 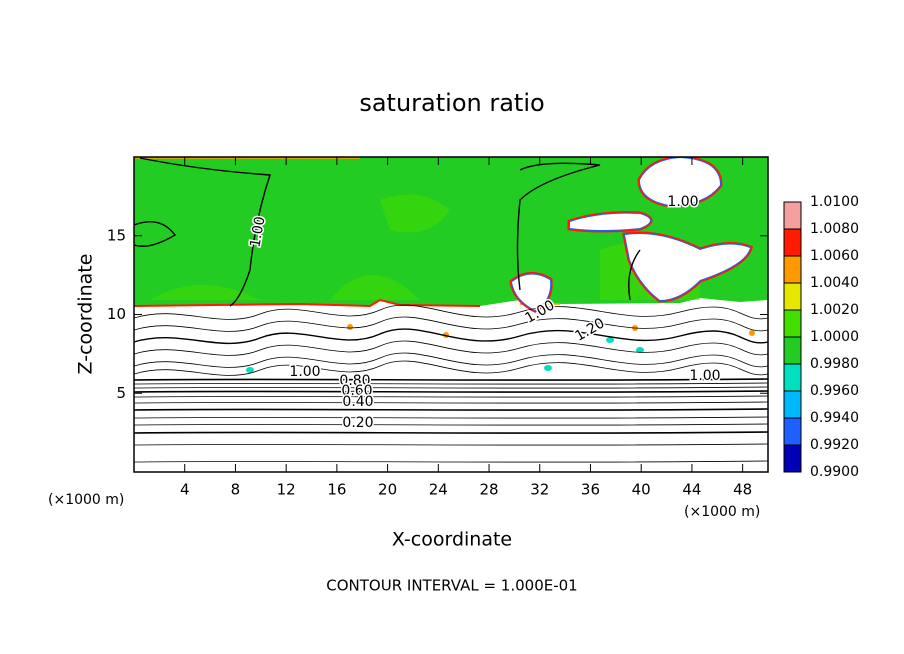 I want to click on colorbar-label: 0.9900, so click(x=834, y=472).